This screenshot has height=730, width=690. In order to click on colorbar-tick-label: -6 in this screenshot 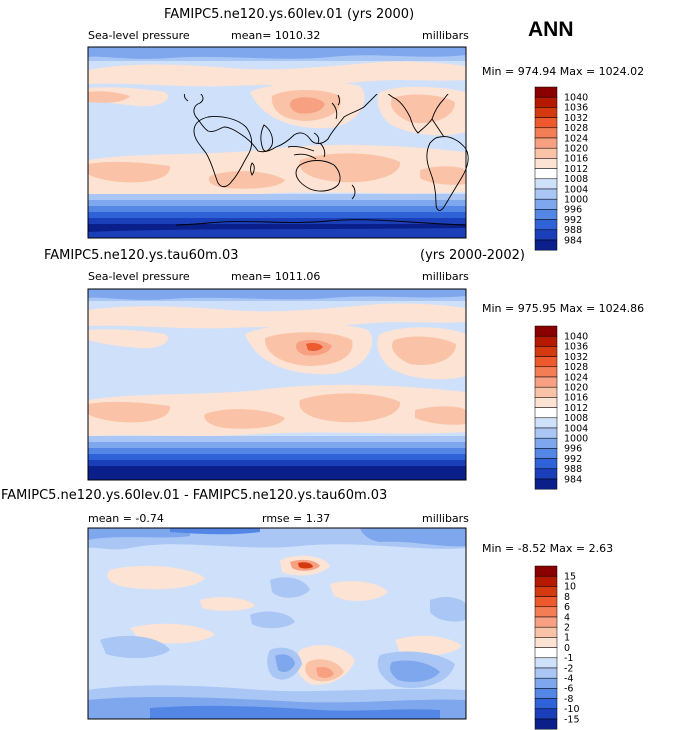, I will do `click(568, 689)`.